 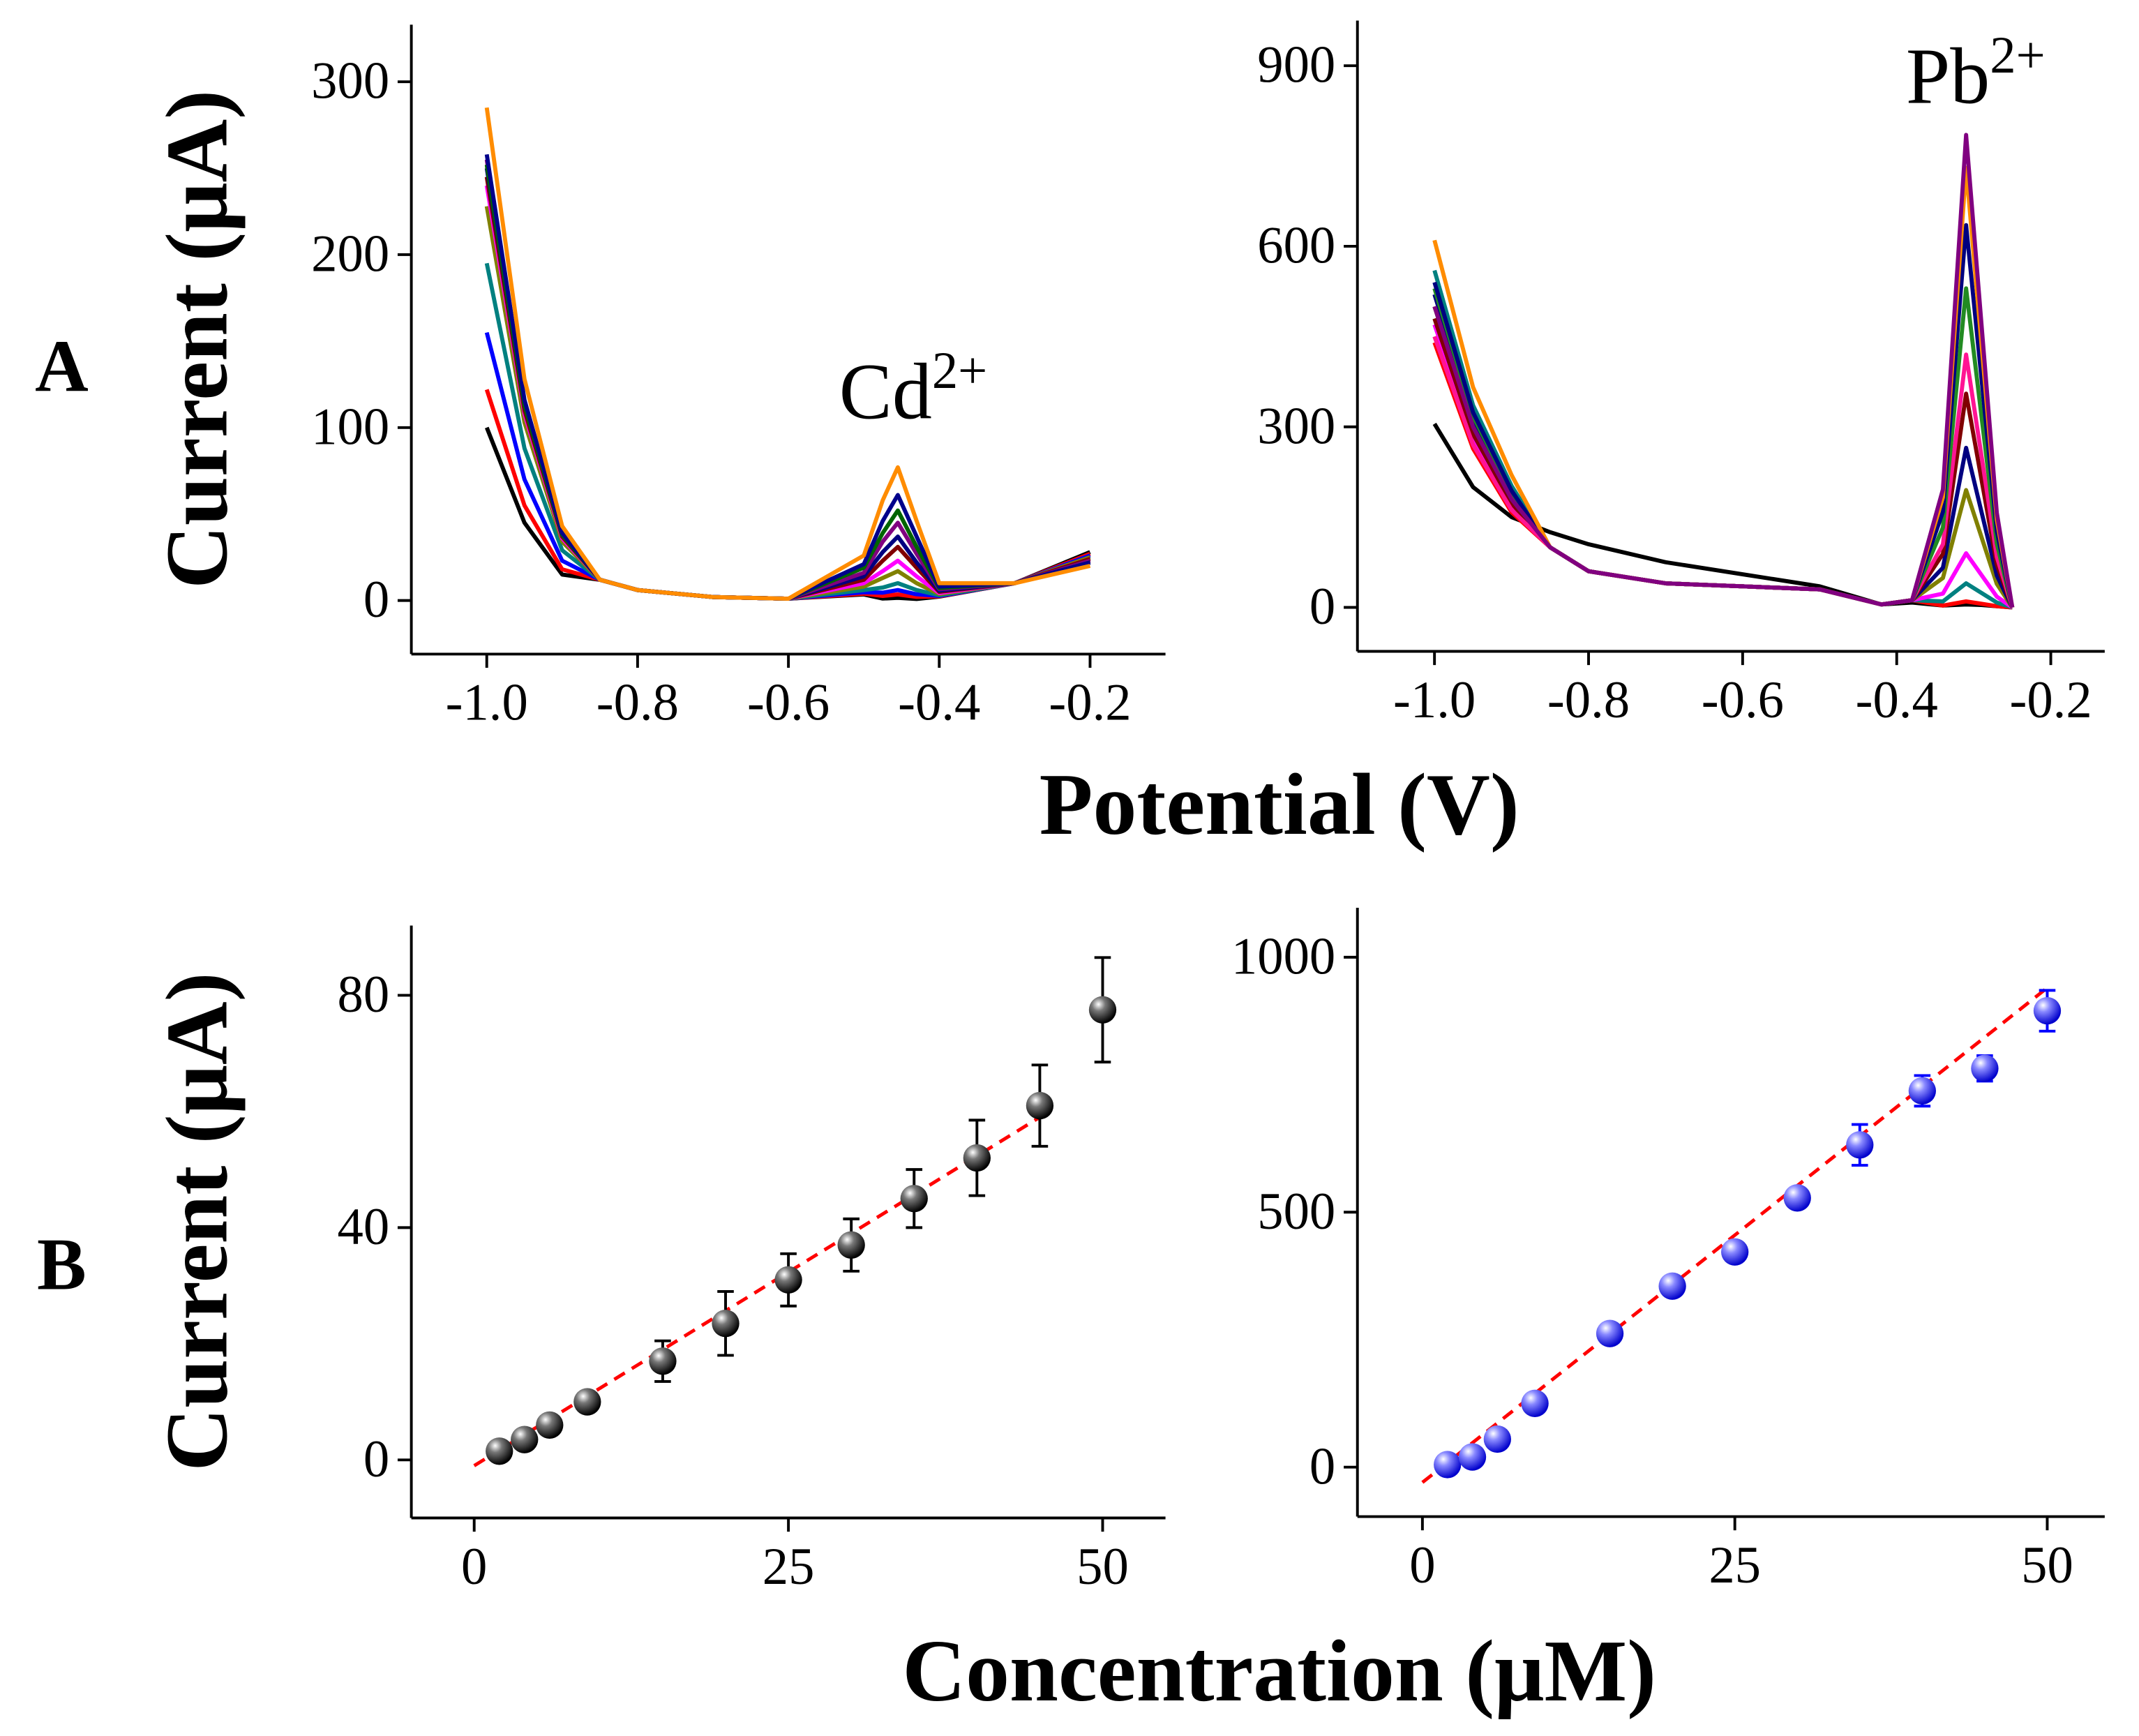 I want to click on y-tick-label: 40, so click(x=363, y=1227).